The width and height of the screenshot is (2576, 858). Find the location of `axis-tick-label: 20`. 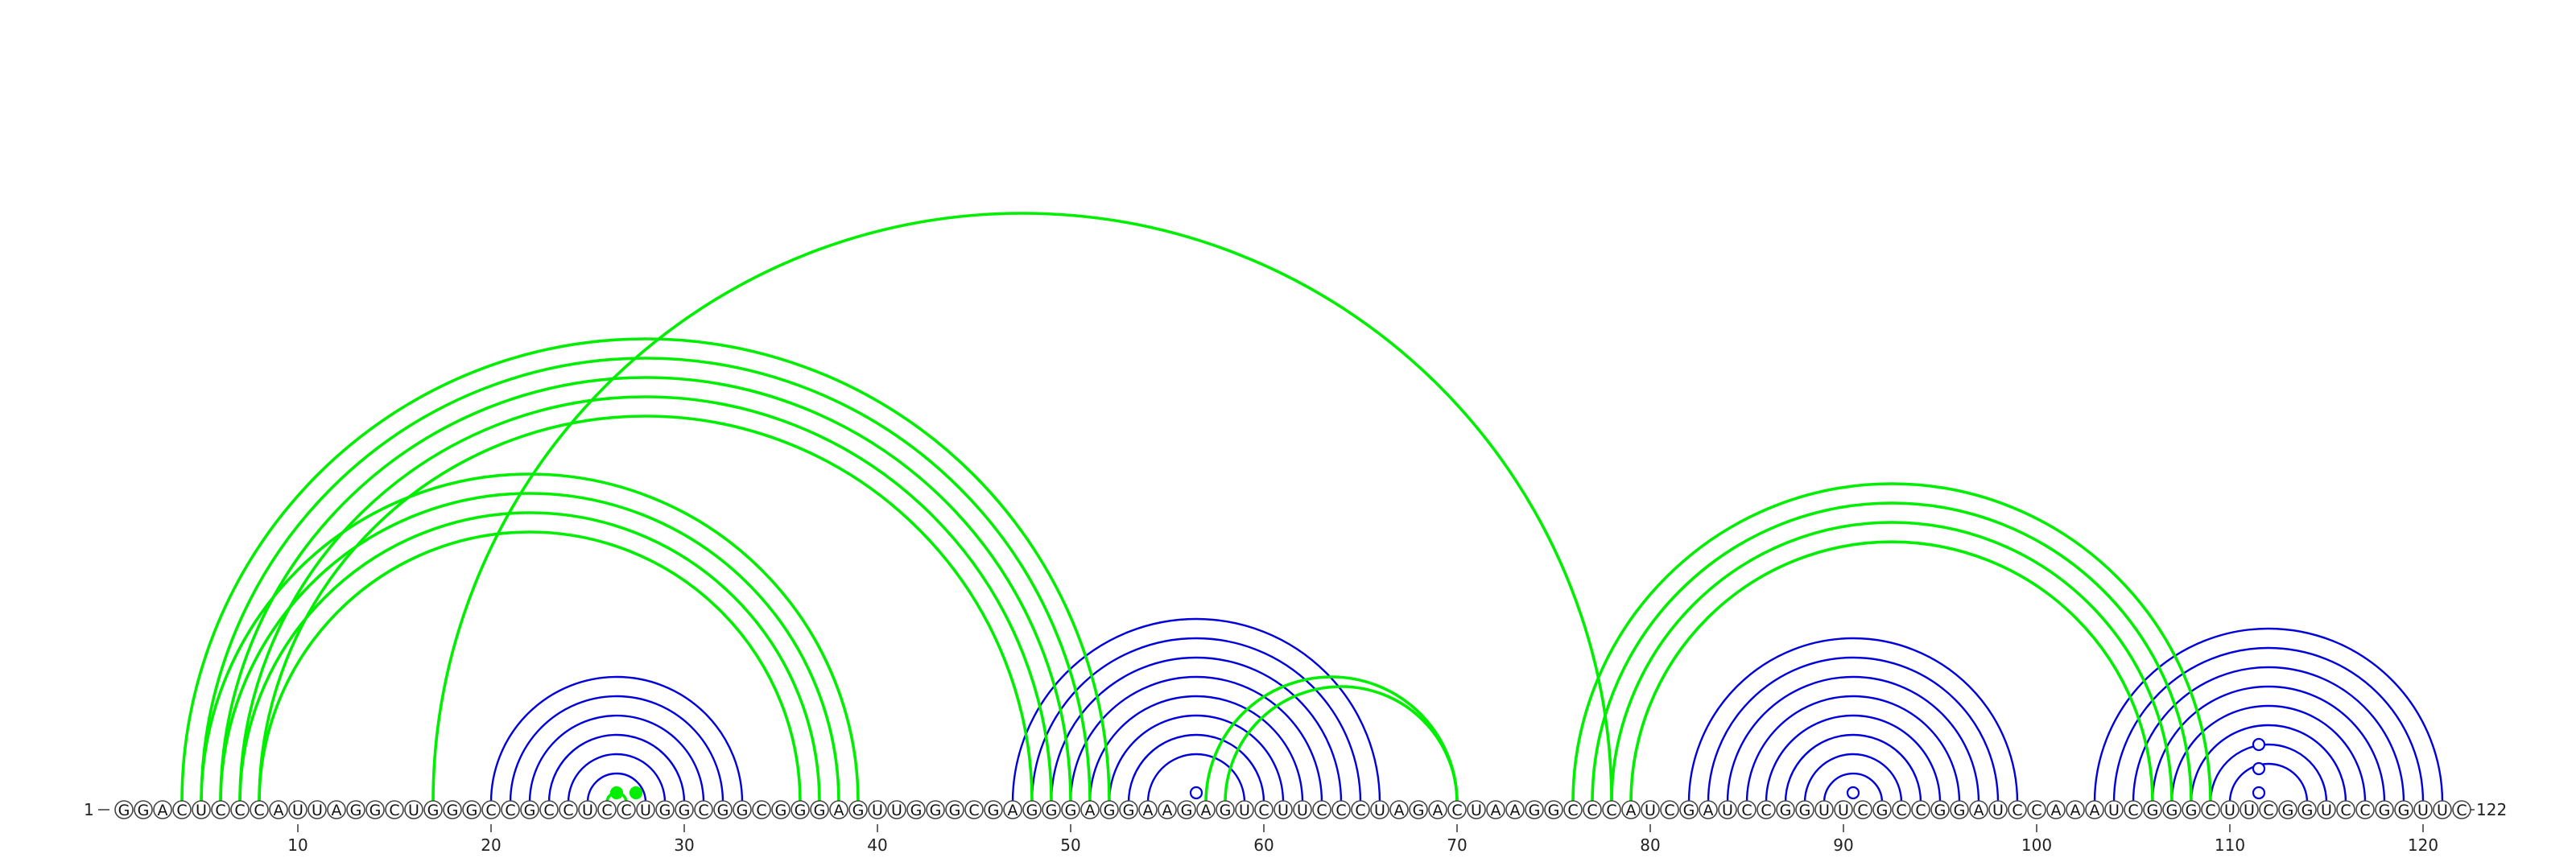

axis-tick-label: 20 is located at coordinates (491, 845).